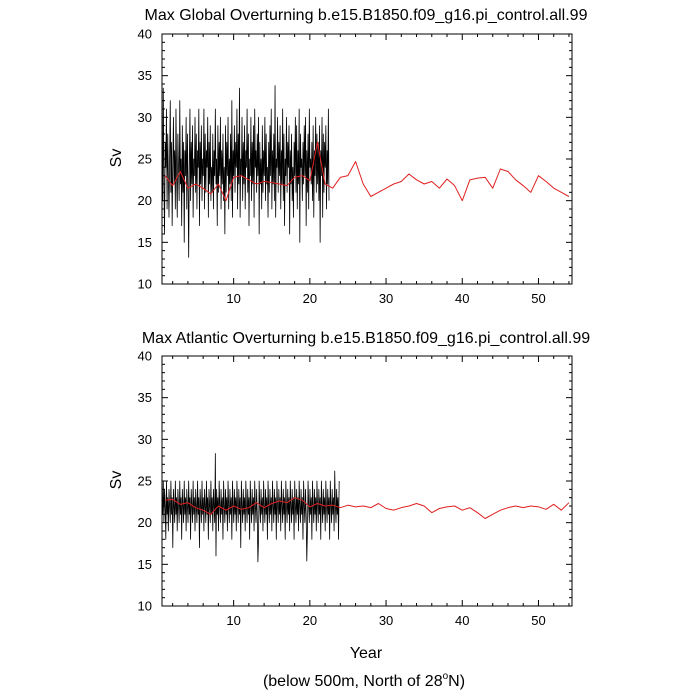 The height and width of the screenshot is (700, 700). What do you see at coordinates (116, 480) in the screenshot?
I see `atlantic-y-axis-label: Sv` at bounding box center [116, 480].